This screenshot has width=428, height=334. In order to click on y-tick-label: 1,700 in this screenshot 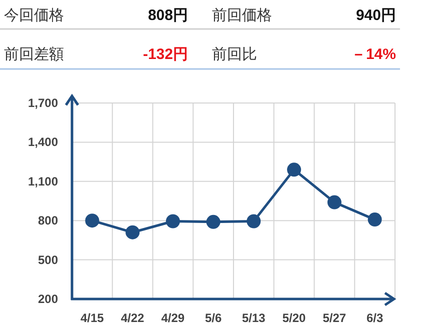, I will do `click(43, 103)`.